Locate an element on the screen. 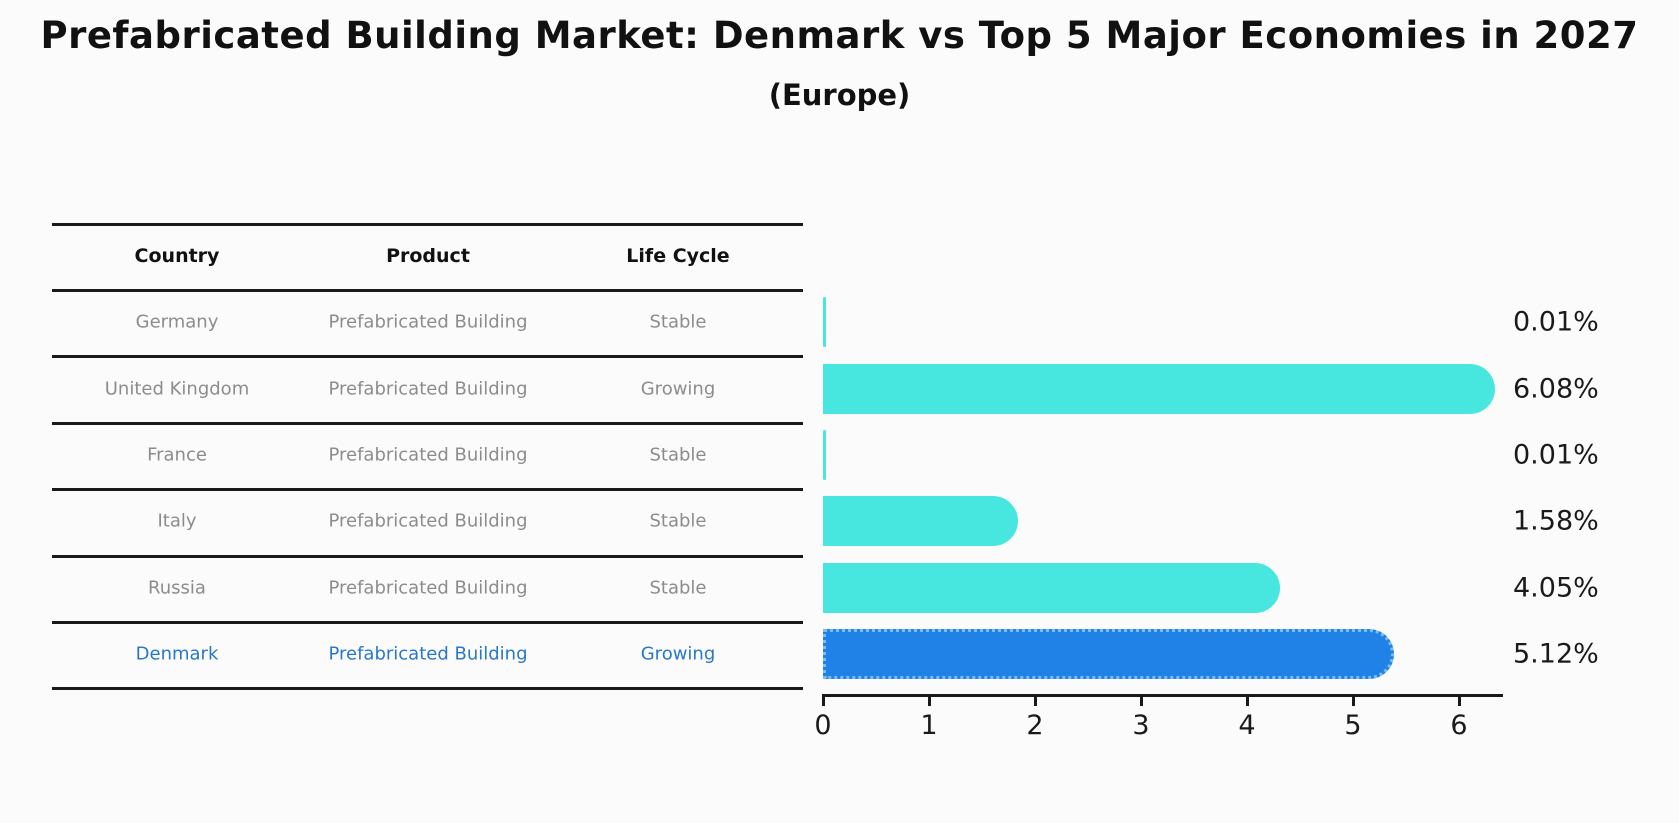  table-cell-country: United Kingdom is located at coordinates (177, 389).